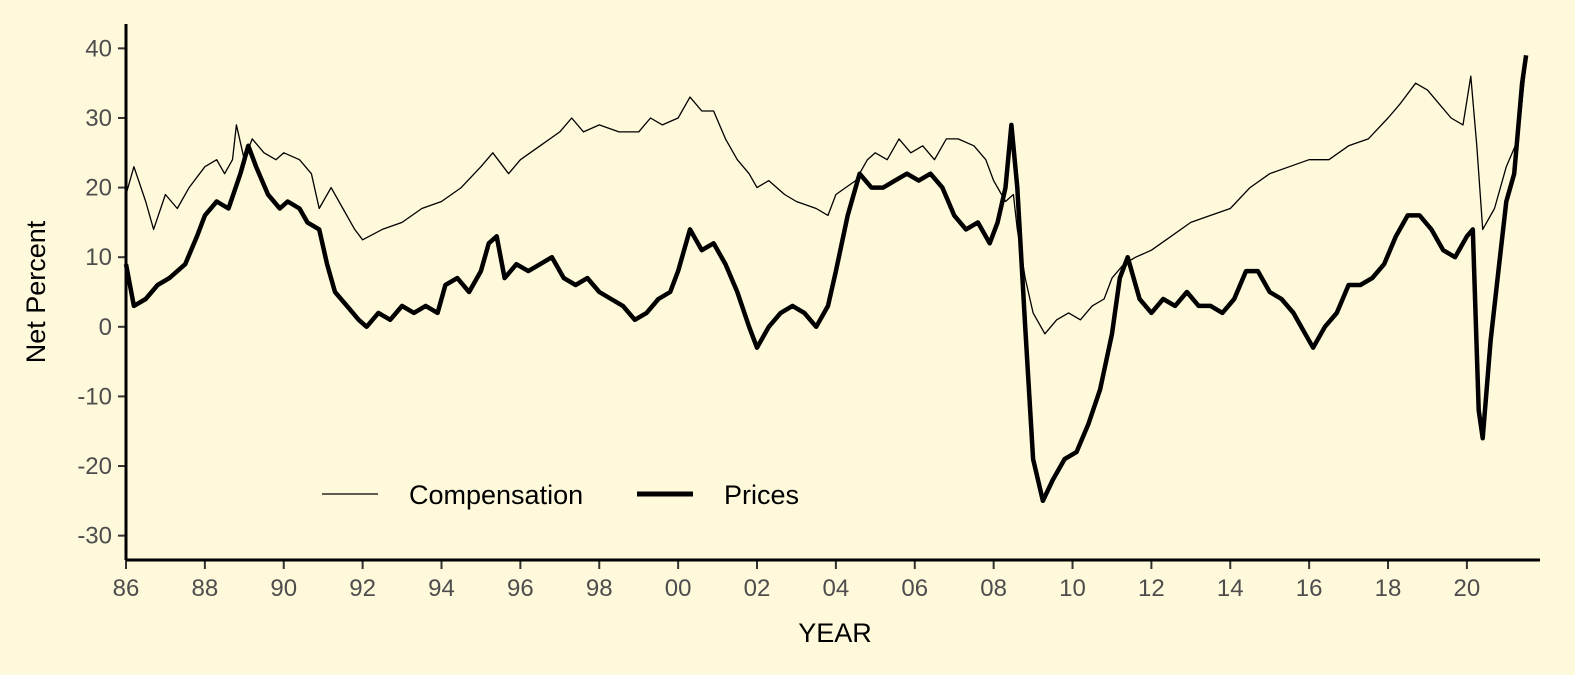 The image size is (1575, 675). What do you see at coordinates (101, 292) in the screenshot?
I see `y-axis: -30 -20 -10 0 10 20 30 40` at bounding box center [101, 292].